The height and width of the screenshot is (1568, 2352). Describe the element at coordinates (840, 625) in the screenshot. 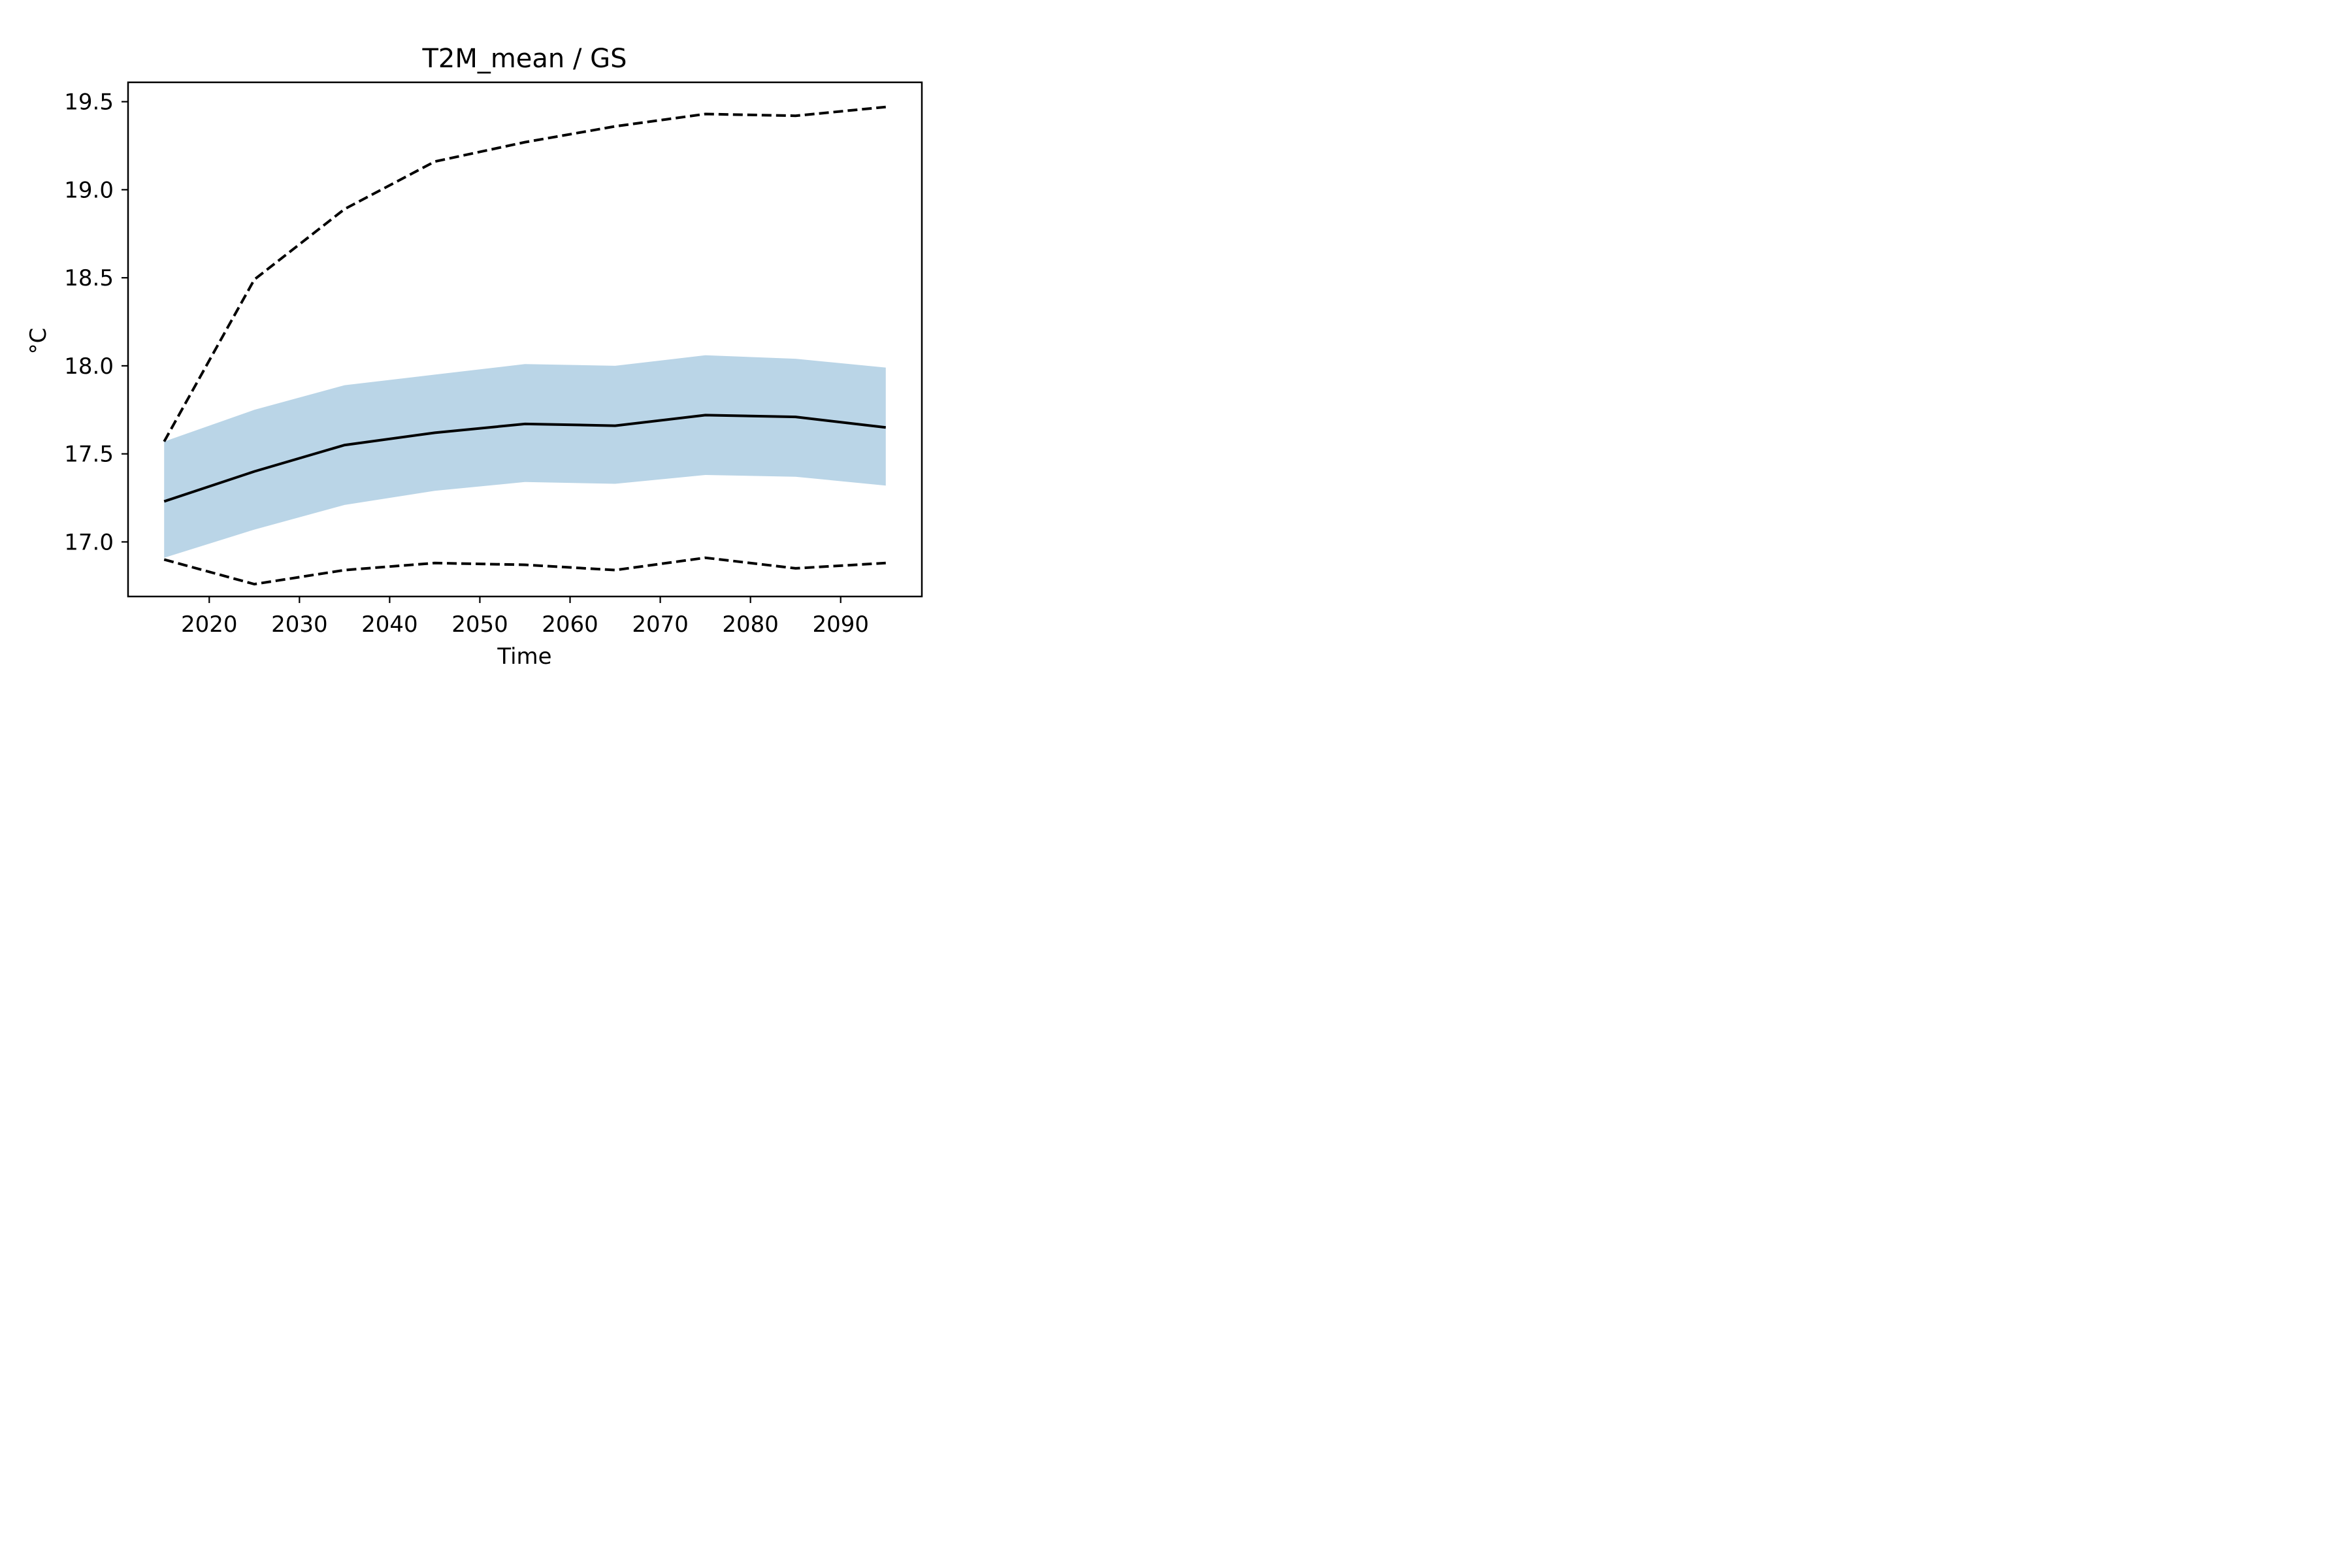

I see `x-tick-label: 2090` at that location.